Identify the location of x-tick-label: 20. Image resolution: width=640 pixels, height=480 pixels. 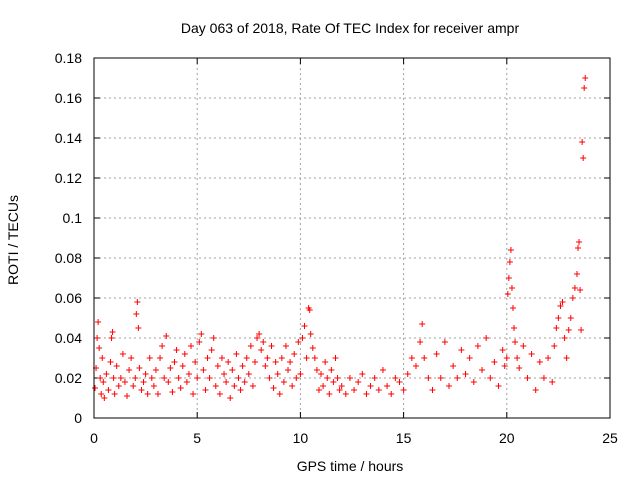
(507, 438).